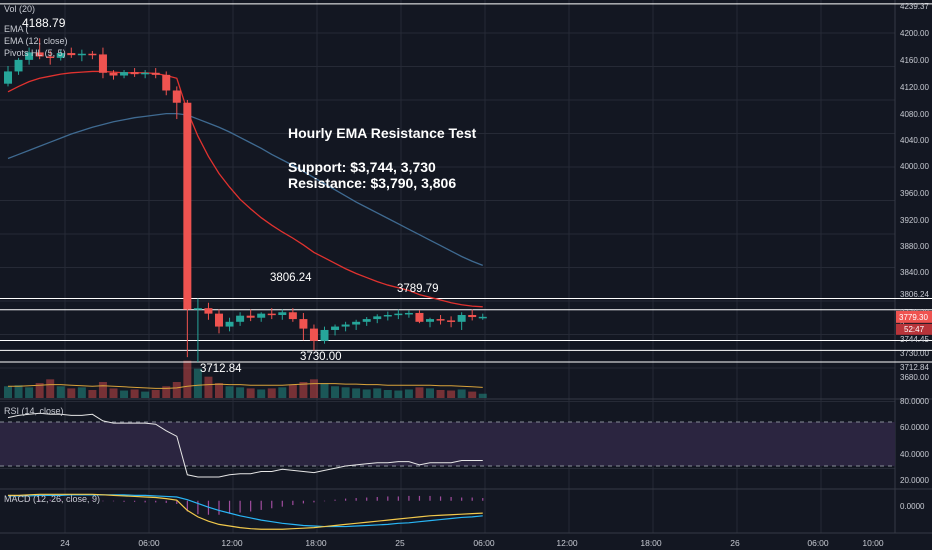 The image size is (932, 550). Describe the element at coordinates (382, 133) in the screenshot. I see `annotation-title: Hourly EMA Resistance Test` at that location.